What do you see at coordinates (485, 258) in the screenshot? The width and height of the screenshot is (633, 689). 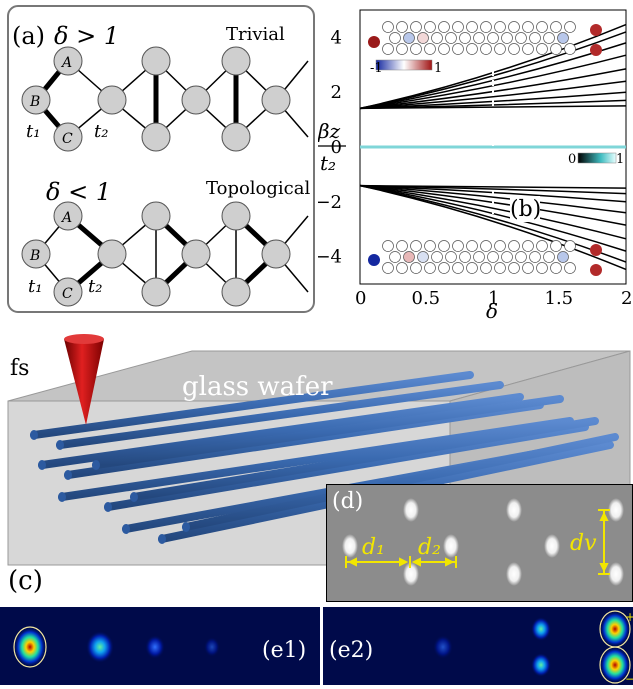 I see `bottom-mode-inset` at bounding box center [485, 258].